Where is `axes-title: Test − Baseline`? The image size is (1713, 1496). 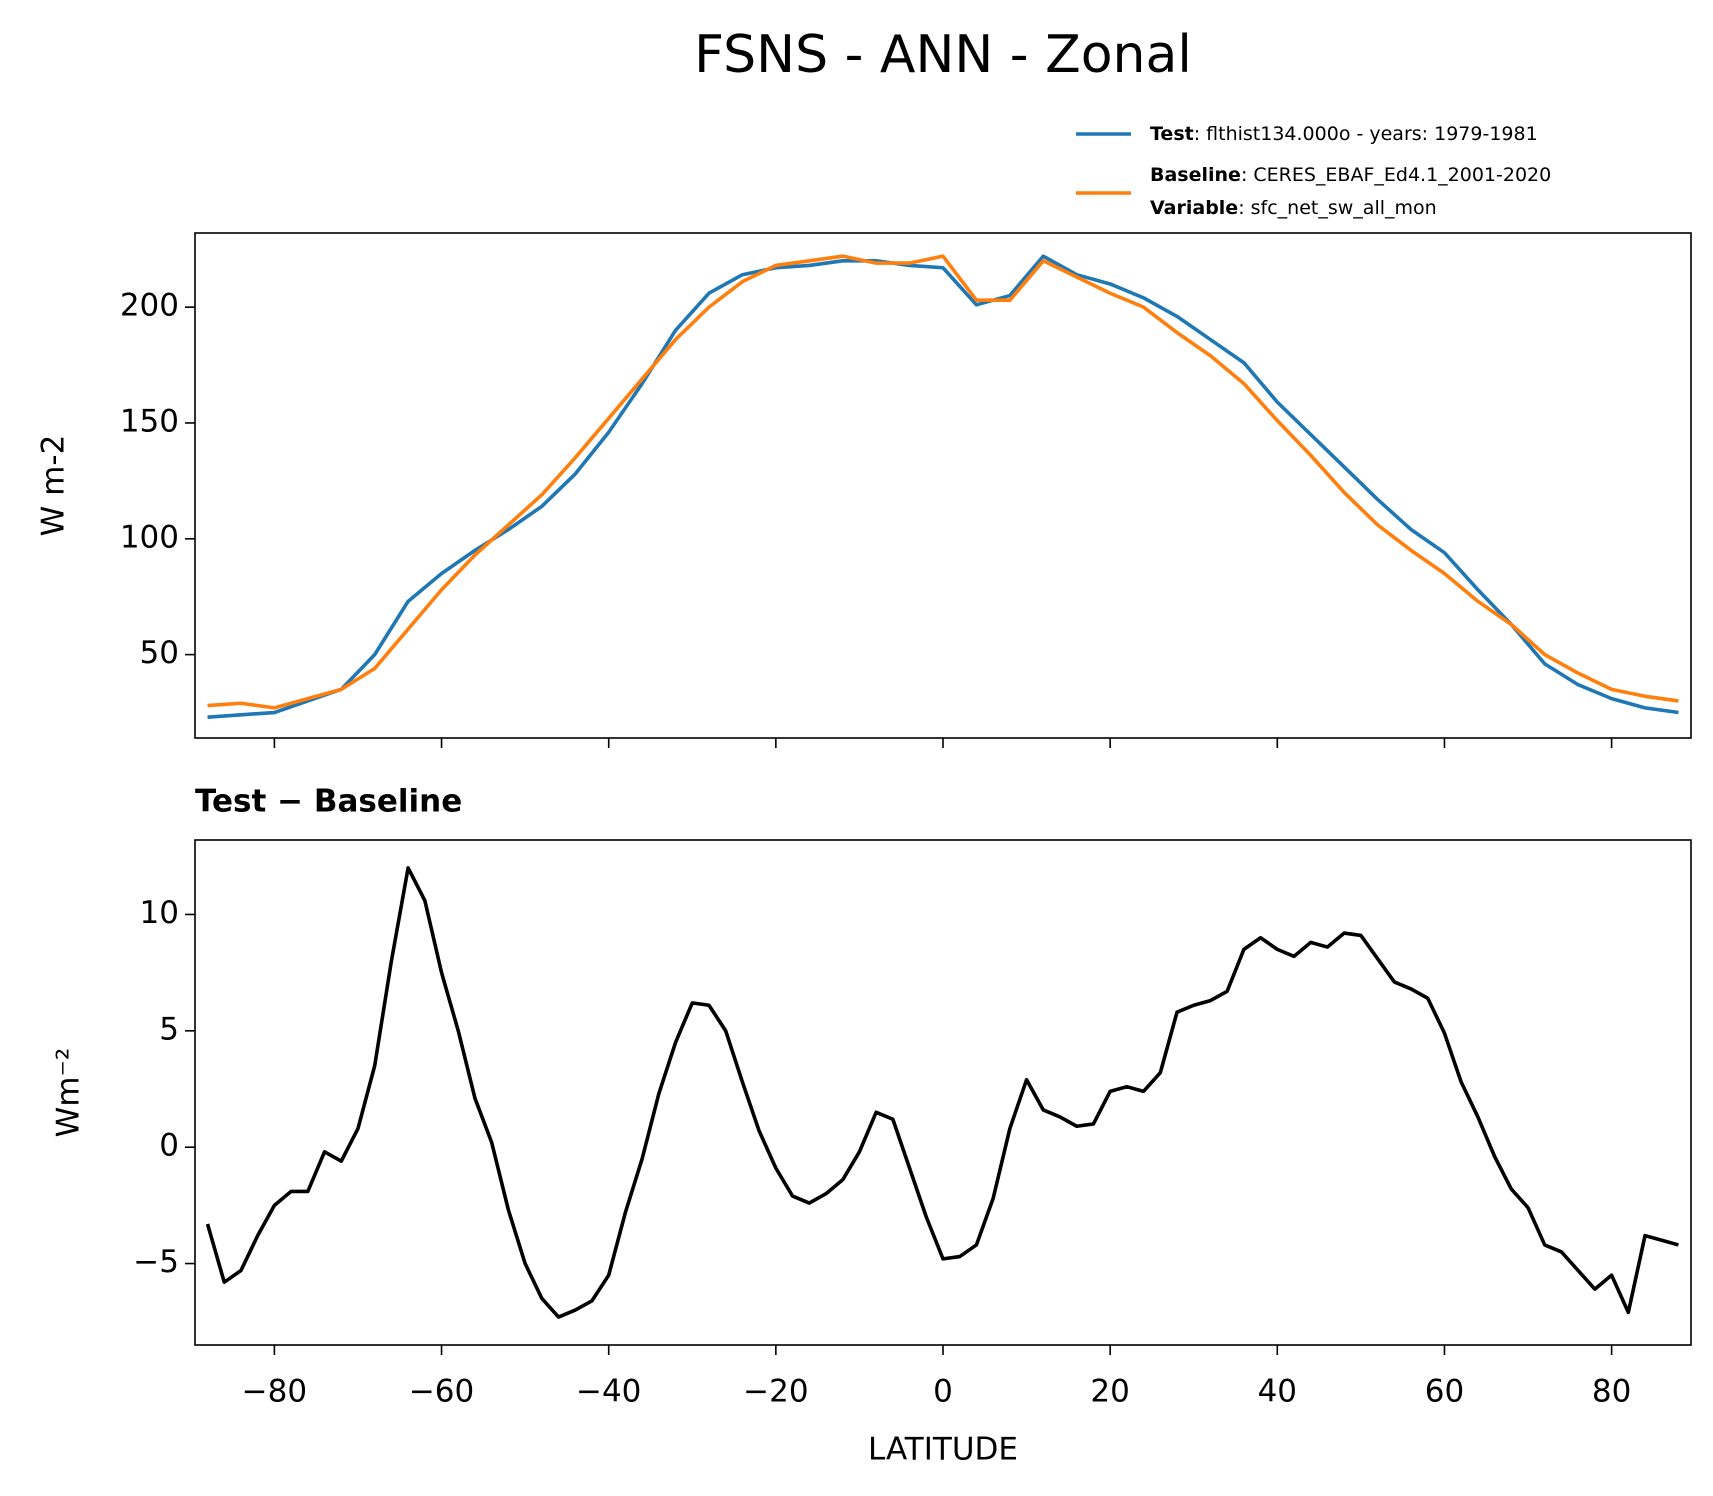 axes-title: Test − Baseline is located at coordinates (328, 802).